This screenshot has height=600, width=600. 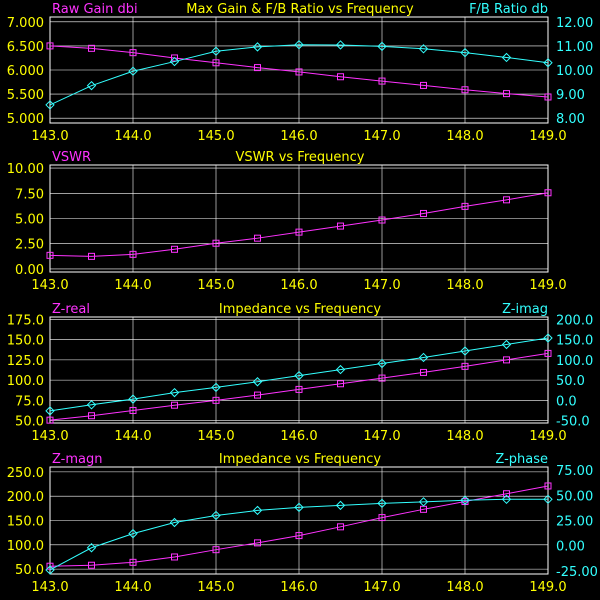 What do you see at coordinates (25, 47) in the screenshot?
I see `left-tick-label: 6.500` at bounding box center [25, 47].